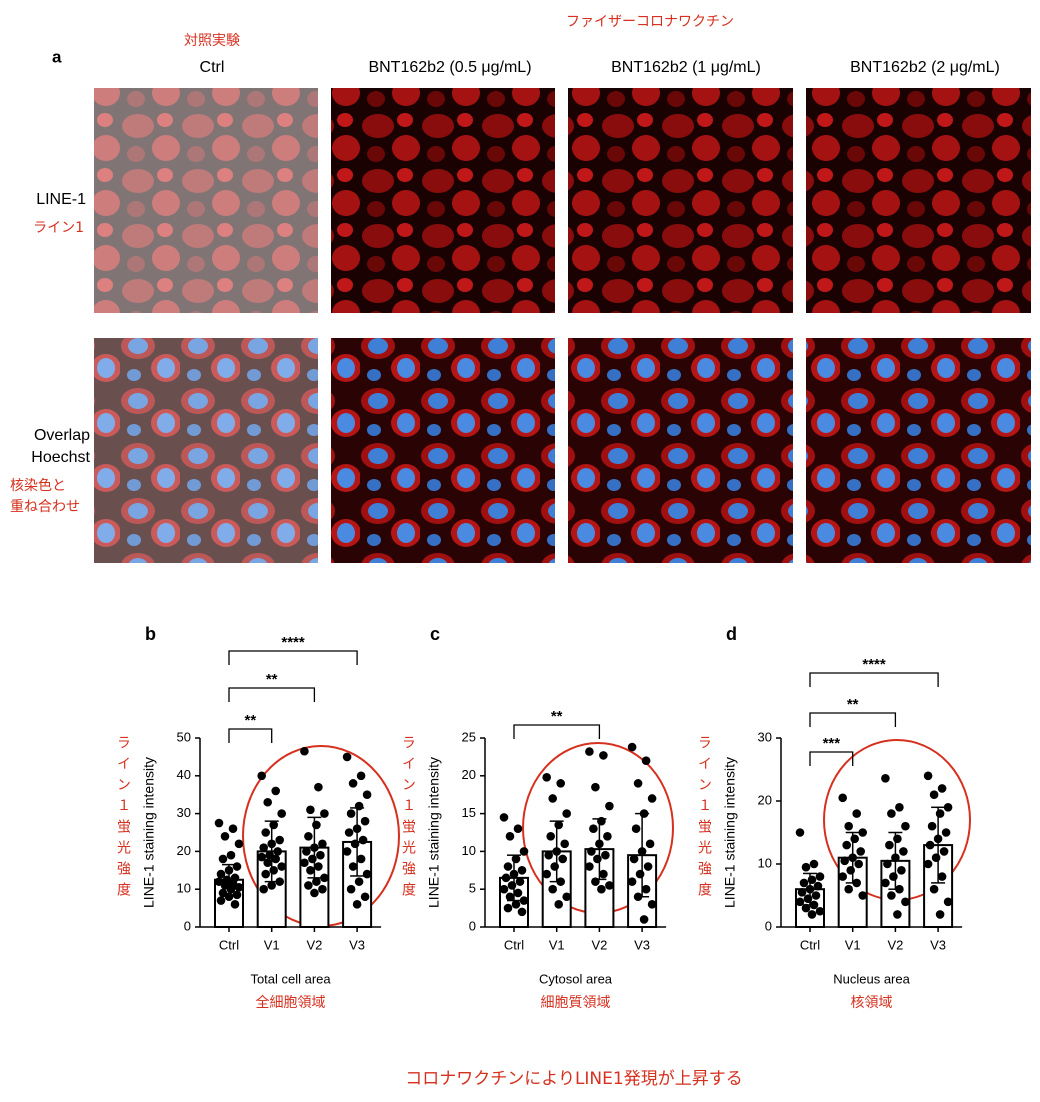 This screenshot has width=1040, height=1102. Describe the element at coordinates (472, 888) in the screenshot. I see `y-tick-label: 5` at that location.